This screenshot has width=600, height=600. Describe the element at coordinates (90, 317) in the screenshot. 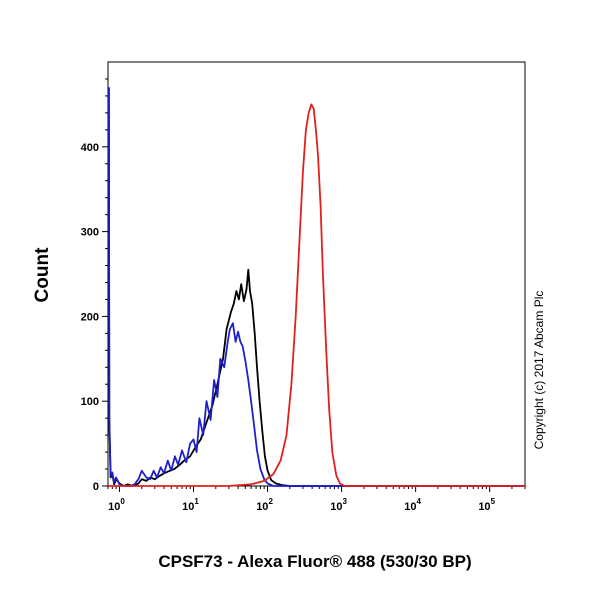

I see `y-tick-label: 200` at that location.